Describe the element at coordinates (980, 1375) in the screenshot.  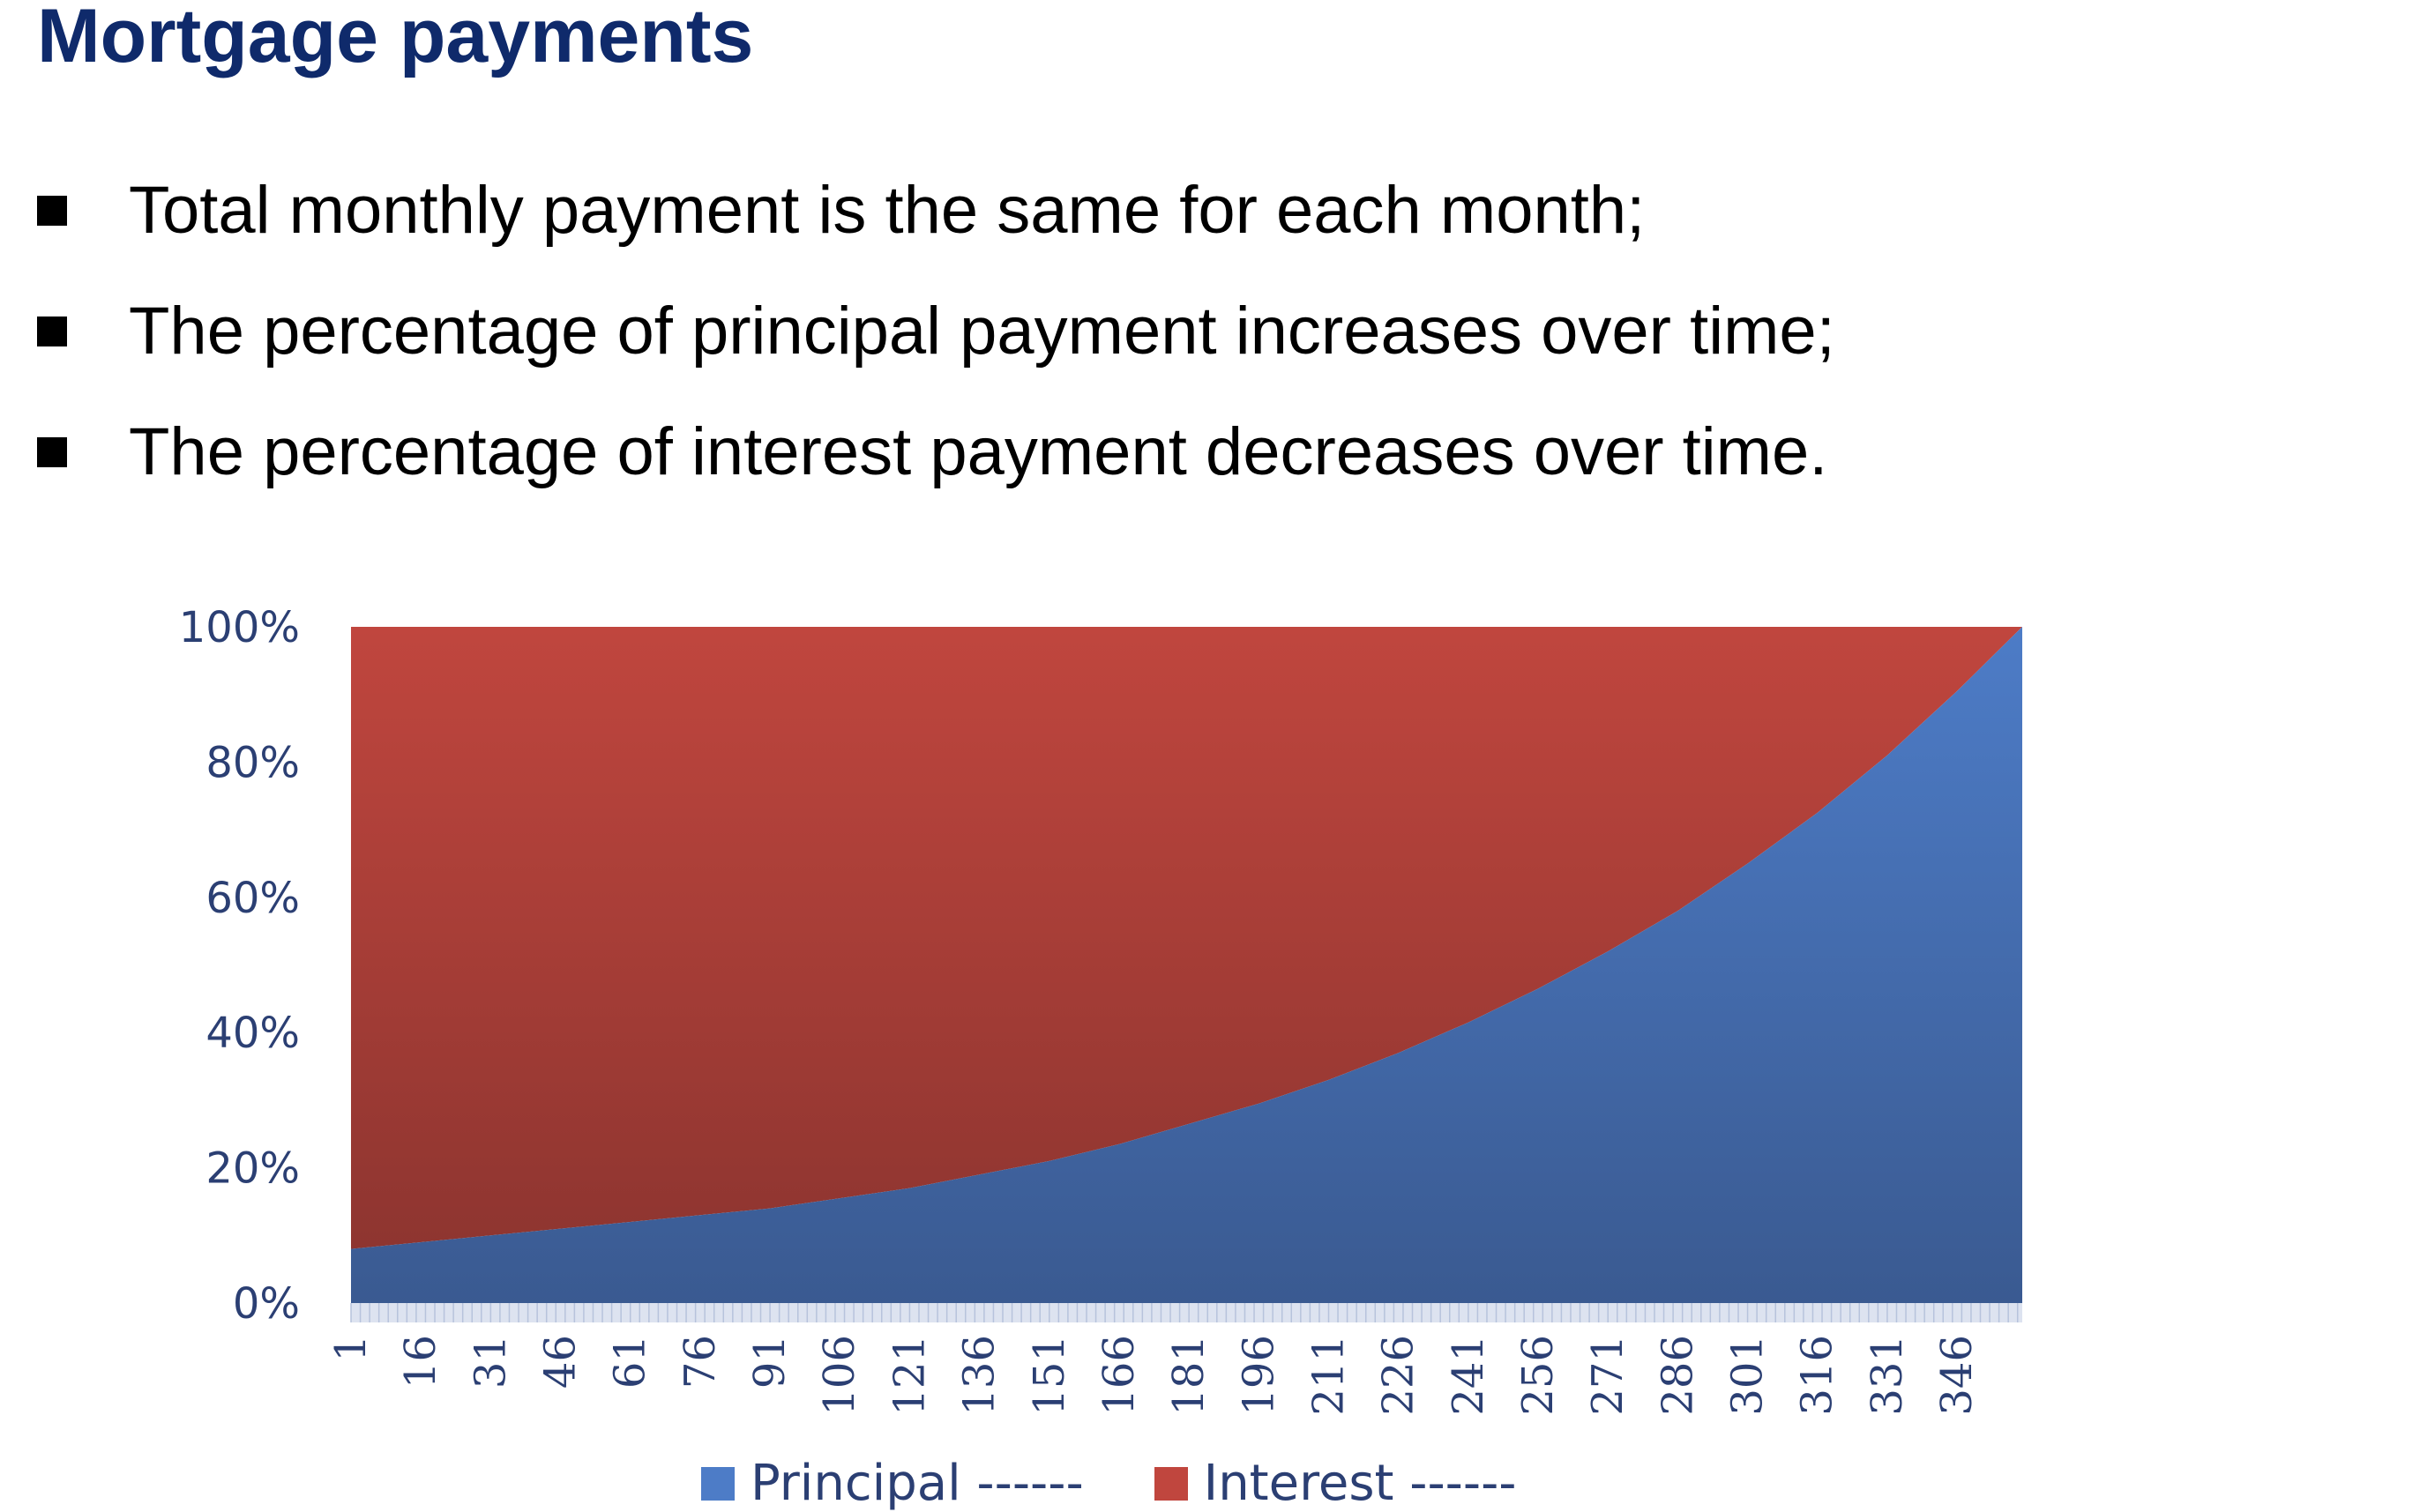
I see `x-tick-label: 136` at that location.